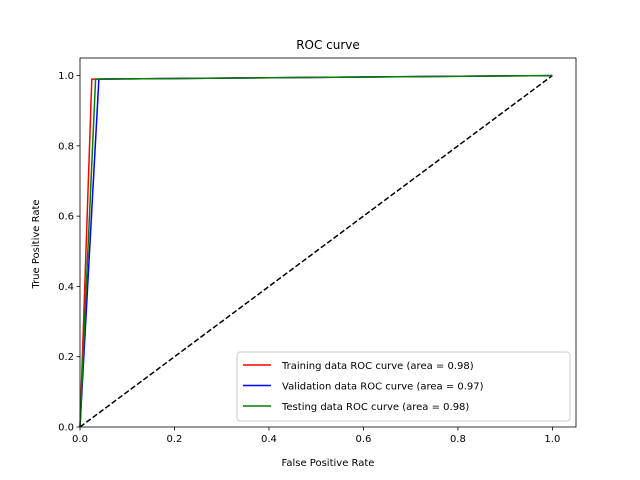 Image resolution: width=640 pixels, height=480 pixels. I want to click on y-tick-label: 1.0, so click(66, 76).